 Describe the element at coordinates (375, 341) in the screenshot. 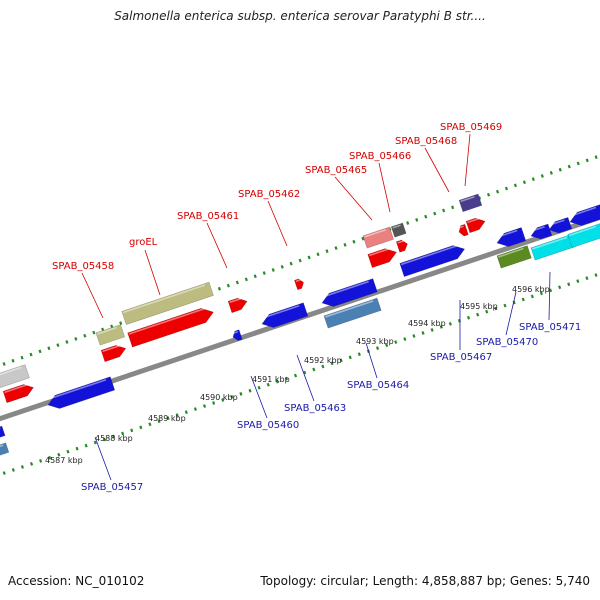

I see `kbp-tick-label: 4593 kbp` at that location.